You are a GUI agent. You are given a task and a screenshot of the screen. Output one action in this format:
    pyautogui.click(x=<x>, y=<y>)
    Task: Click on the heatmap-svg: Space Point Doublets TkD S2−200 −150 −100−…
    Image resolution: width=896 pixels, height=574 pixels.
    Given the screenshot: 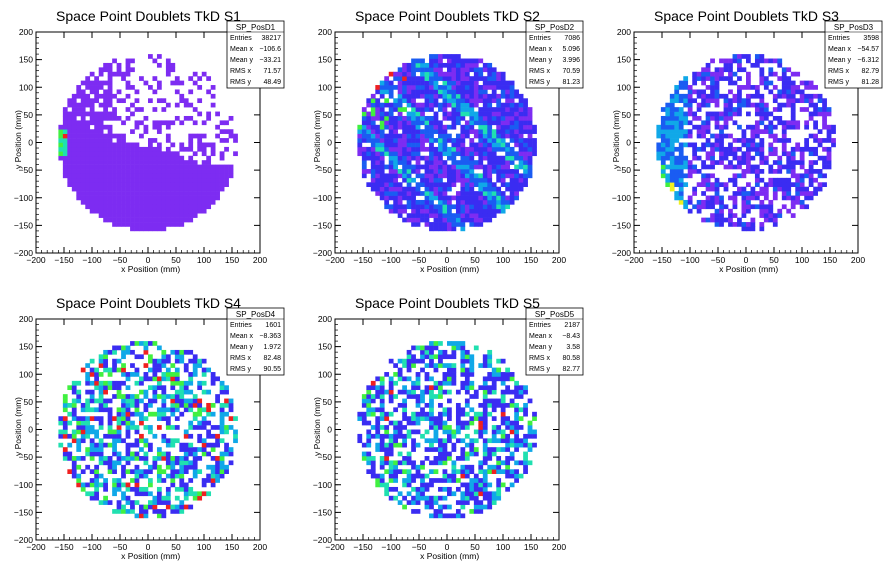 What is the action you would take?
    pyautogui.click(x=448, y=141)
    